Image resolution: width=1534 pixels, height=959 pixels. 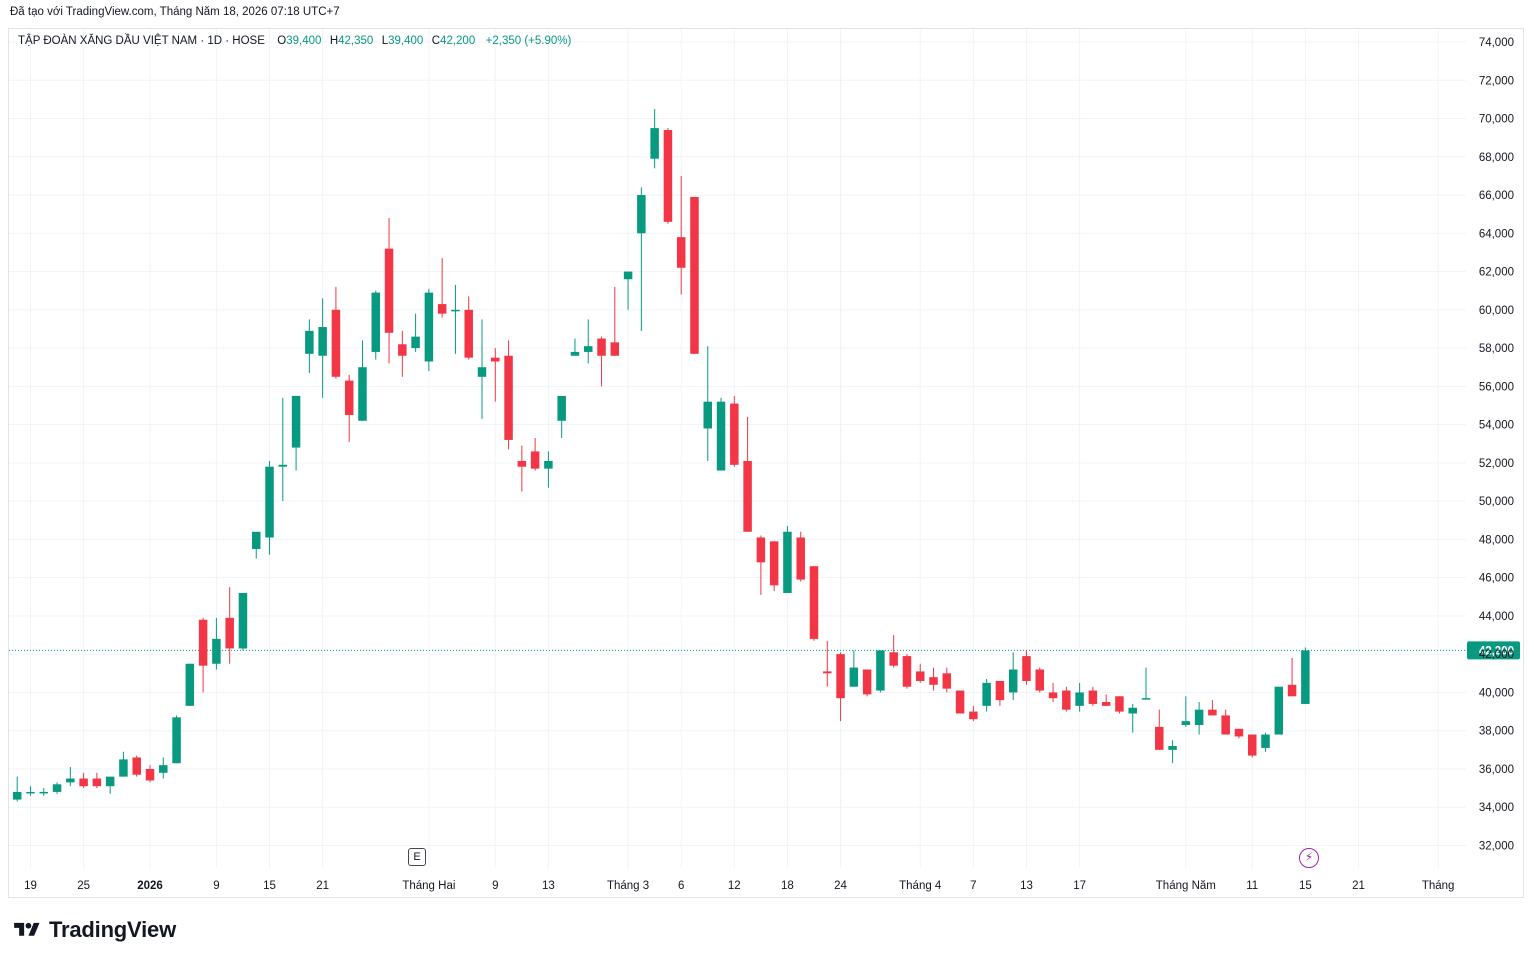 What do you see at coordinates (1496, 579) in the screenshot?
I see `price-tick-label: 46,000` at bounding box center [1496, 579].